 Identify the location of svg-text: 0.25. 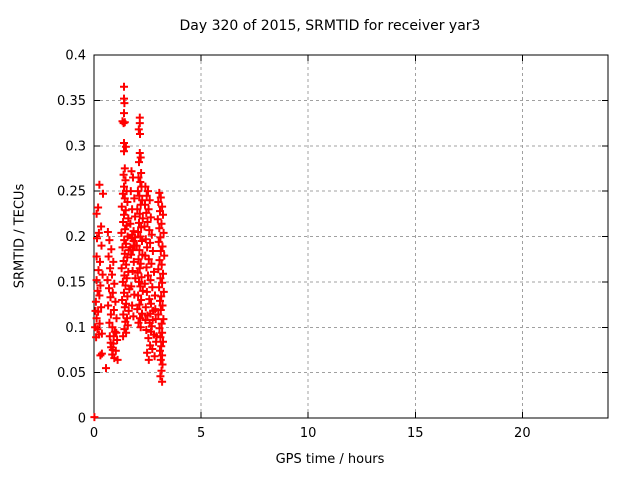
(71, 192).